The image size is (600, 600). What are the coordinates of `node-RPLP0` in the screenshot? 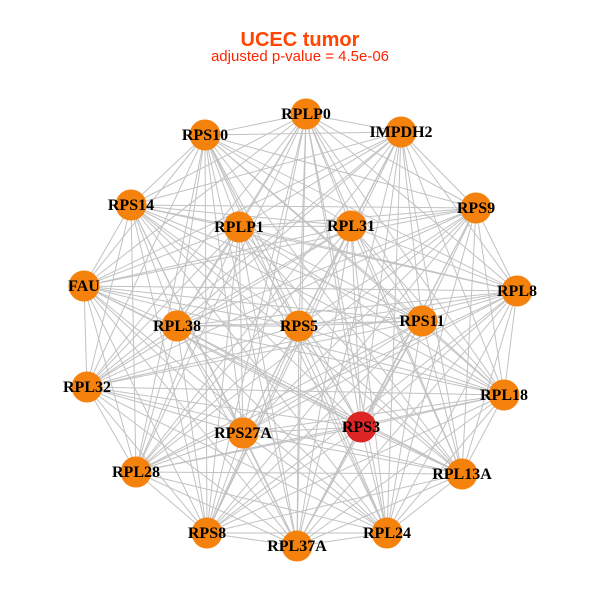 It's located at (306, 114).